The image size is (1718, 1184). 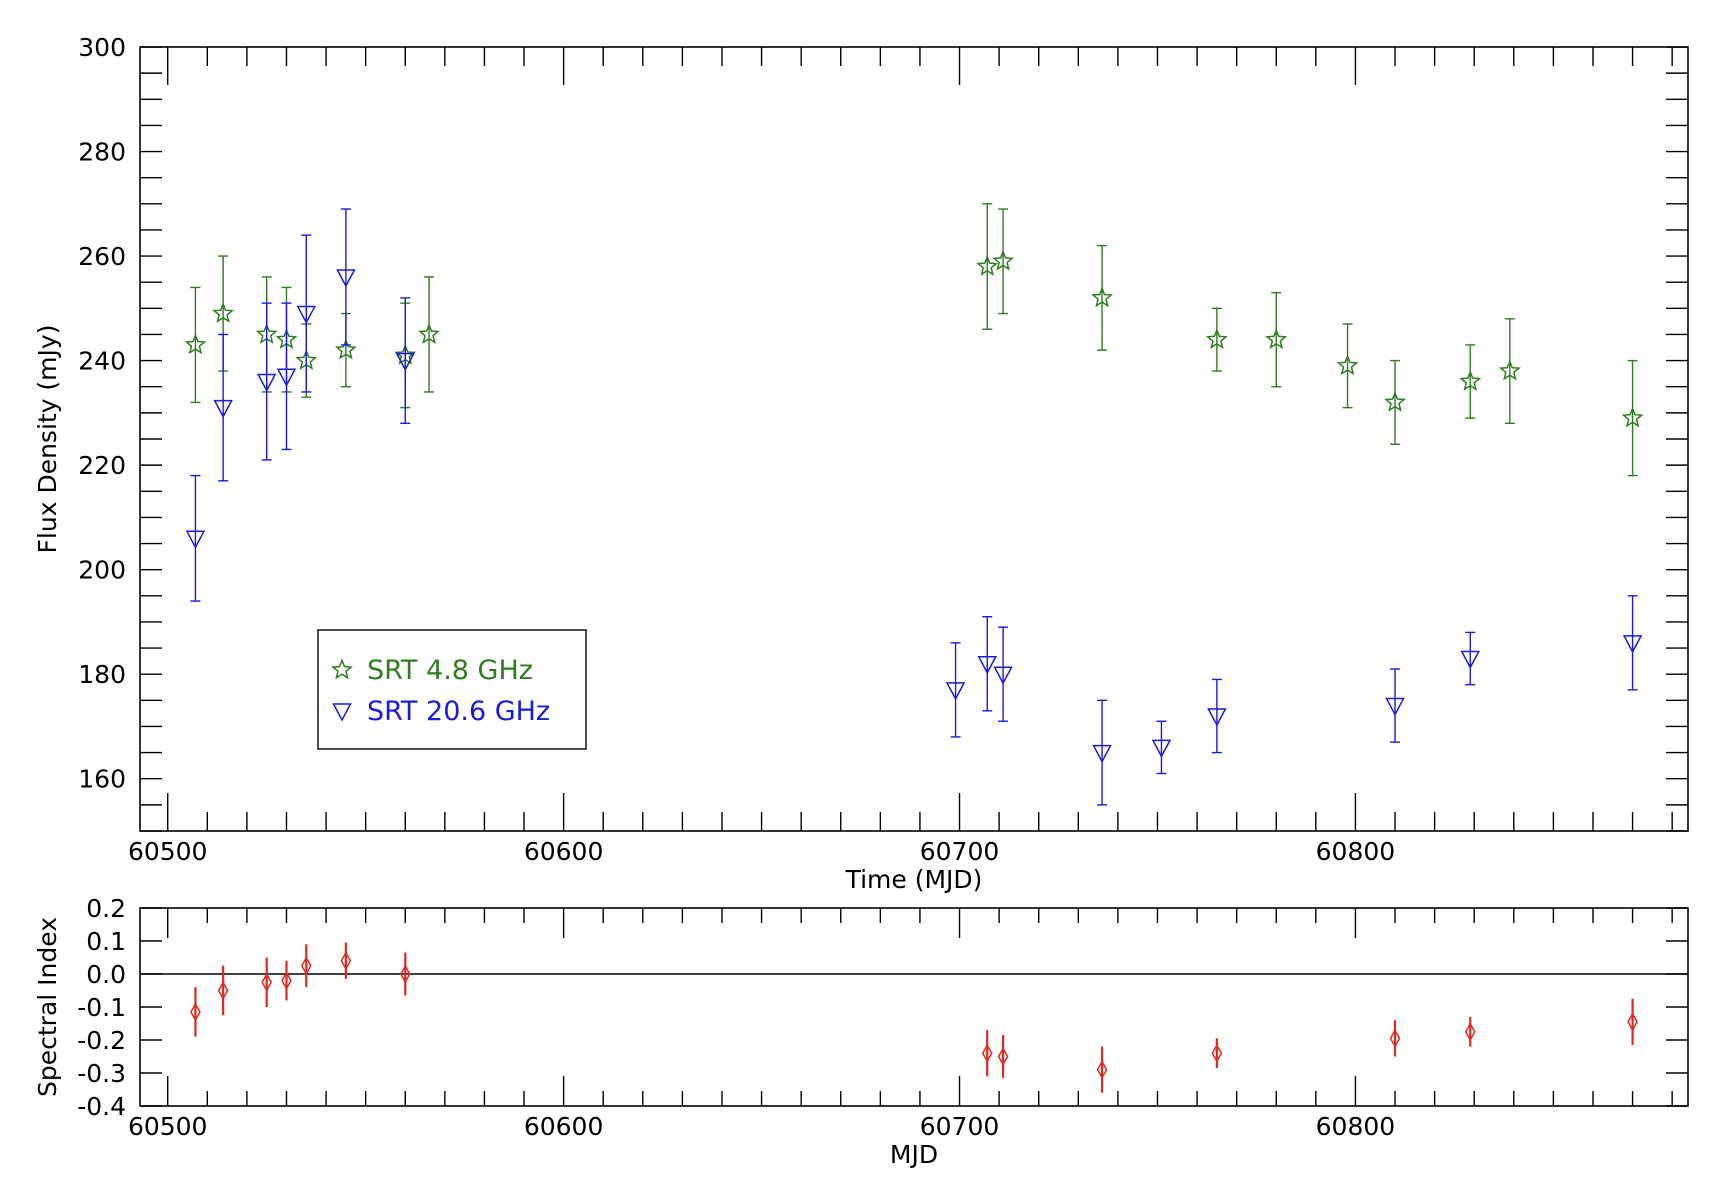 What do you see at coordinates (914, 1017) in the screenshot?
I see `spectral-index-marks` at bounding box center [914, 1017].